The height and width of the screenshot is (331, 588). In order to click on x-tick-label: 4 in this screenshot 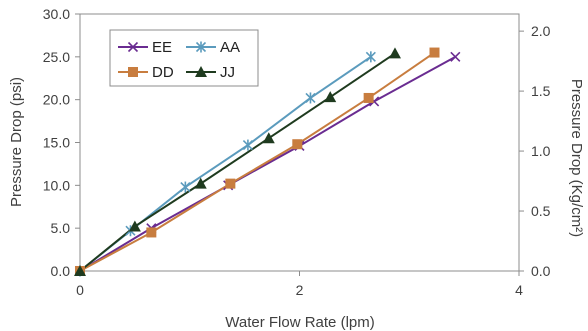, I will do `click(519, 290)`.